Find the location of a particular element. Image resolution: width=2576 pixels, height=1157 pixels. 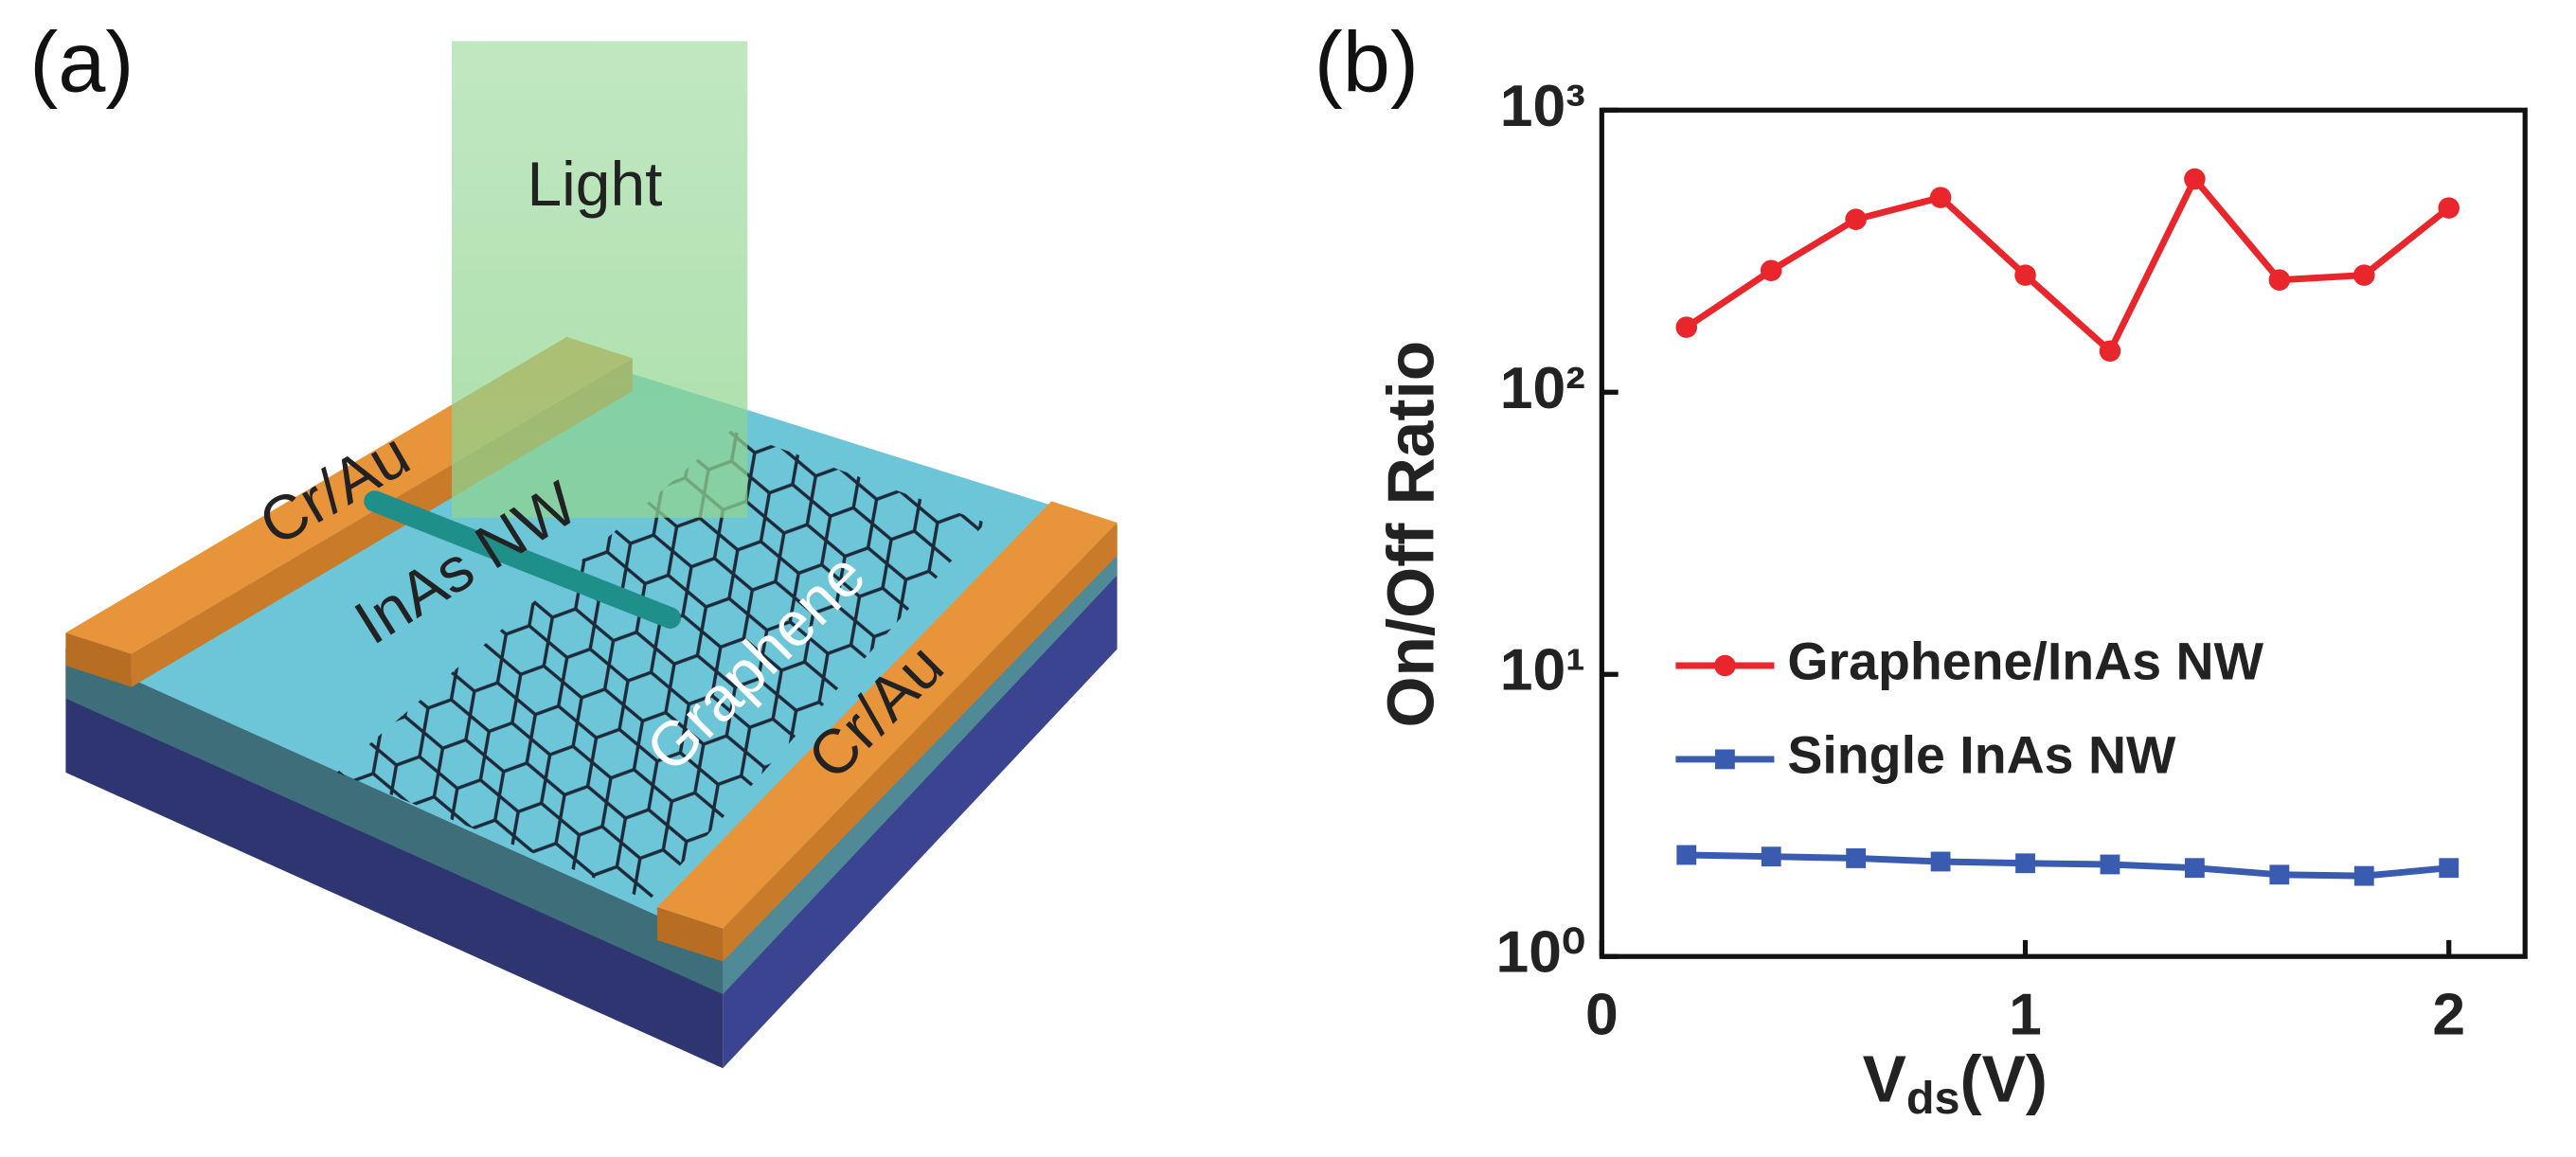

layer is located at coordinates (394, 822).